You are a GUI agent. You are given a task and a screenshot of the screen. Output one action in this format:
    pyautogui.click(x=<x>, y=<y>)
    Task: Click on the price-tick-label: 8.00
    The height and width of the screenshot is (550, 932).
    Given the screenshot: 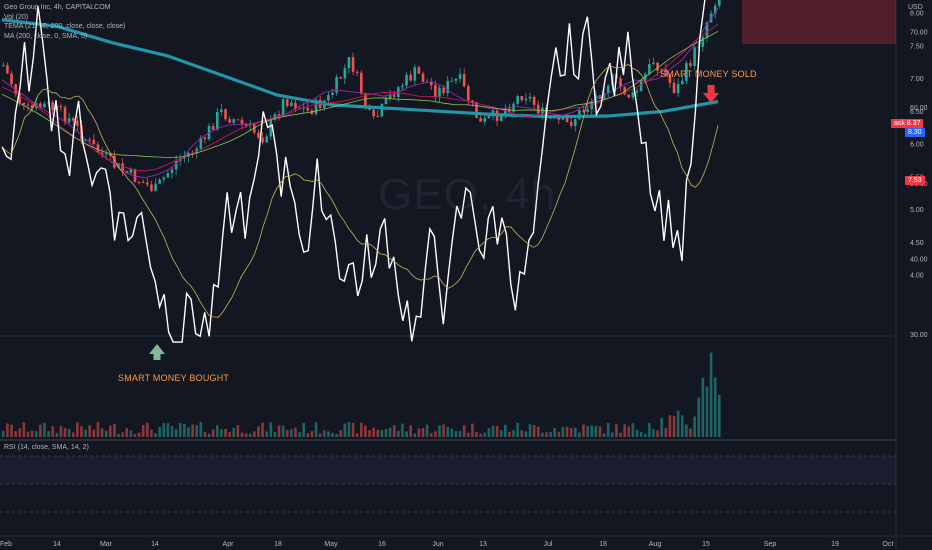 What is the action you would take?
    pyautogui.click(x=917, y=14)
    